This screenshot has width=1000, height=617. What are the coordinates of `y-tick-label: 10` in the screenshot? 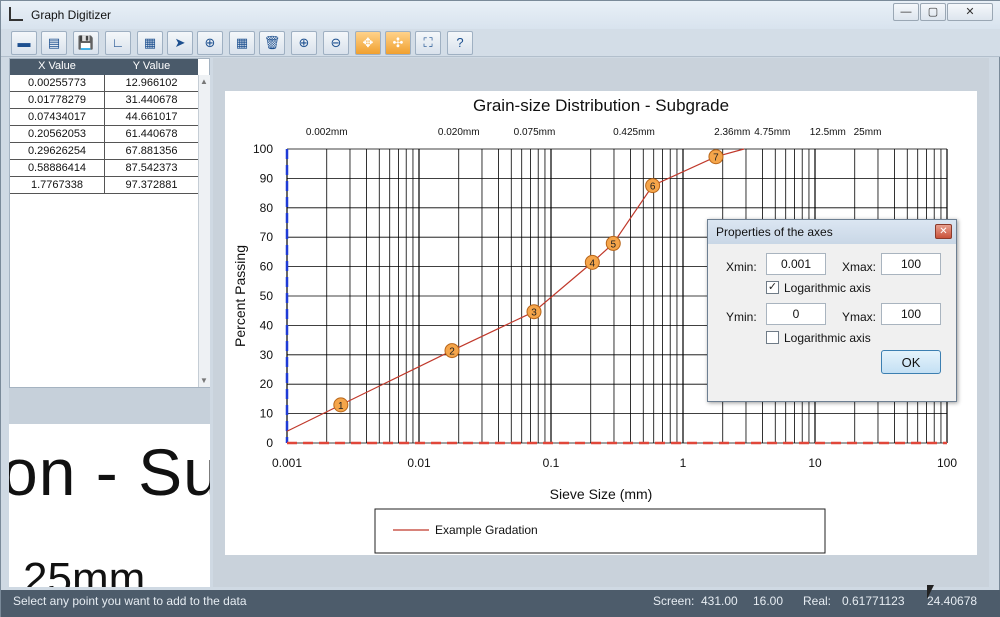 It's located at (267, 414).